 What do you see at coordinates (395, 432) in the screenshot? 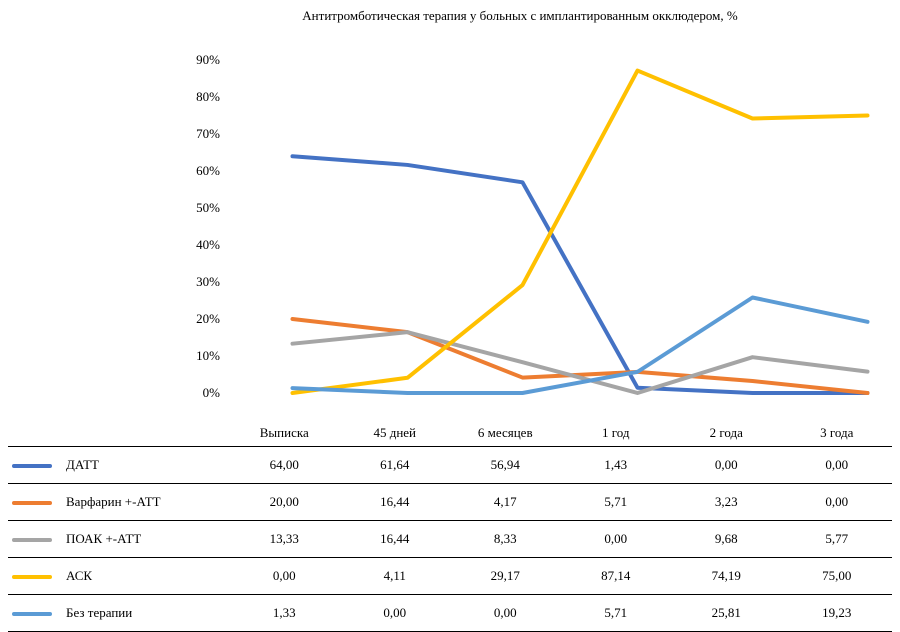
I see `x-tick-label: 45 дней` at bounding box center [395, 432].